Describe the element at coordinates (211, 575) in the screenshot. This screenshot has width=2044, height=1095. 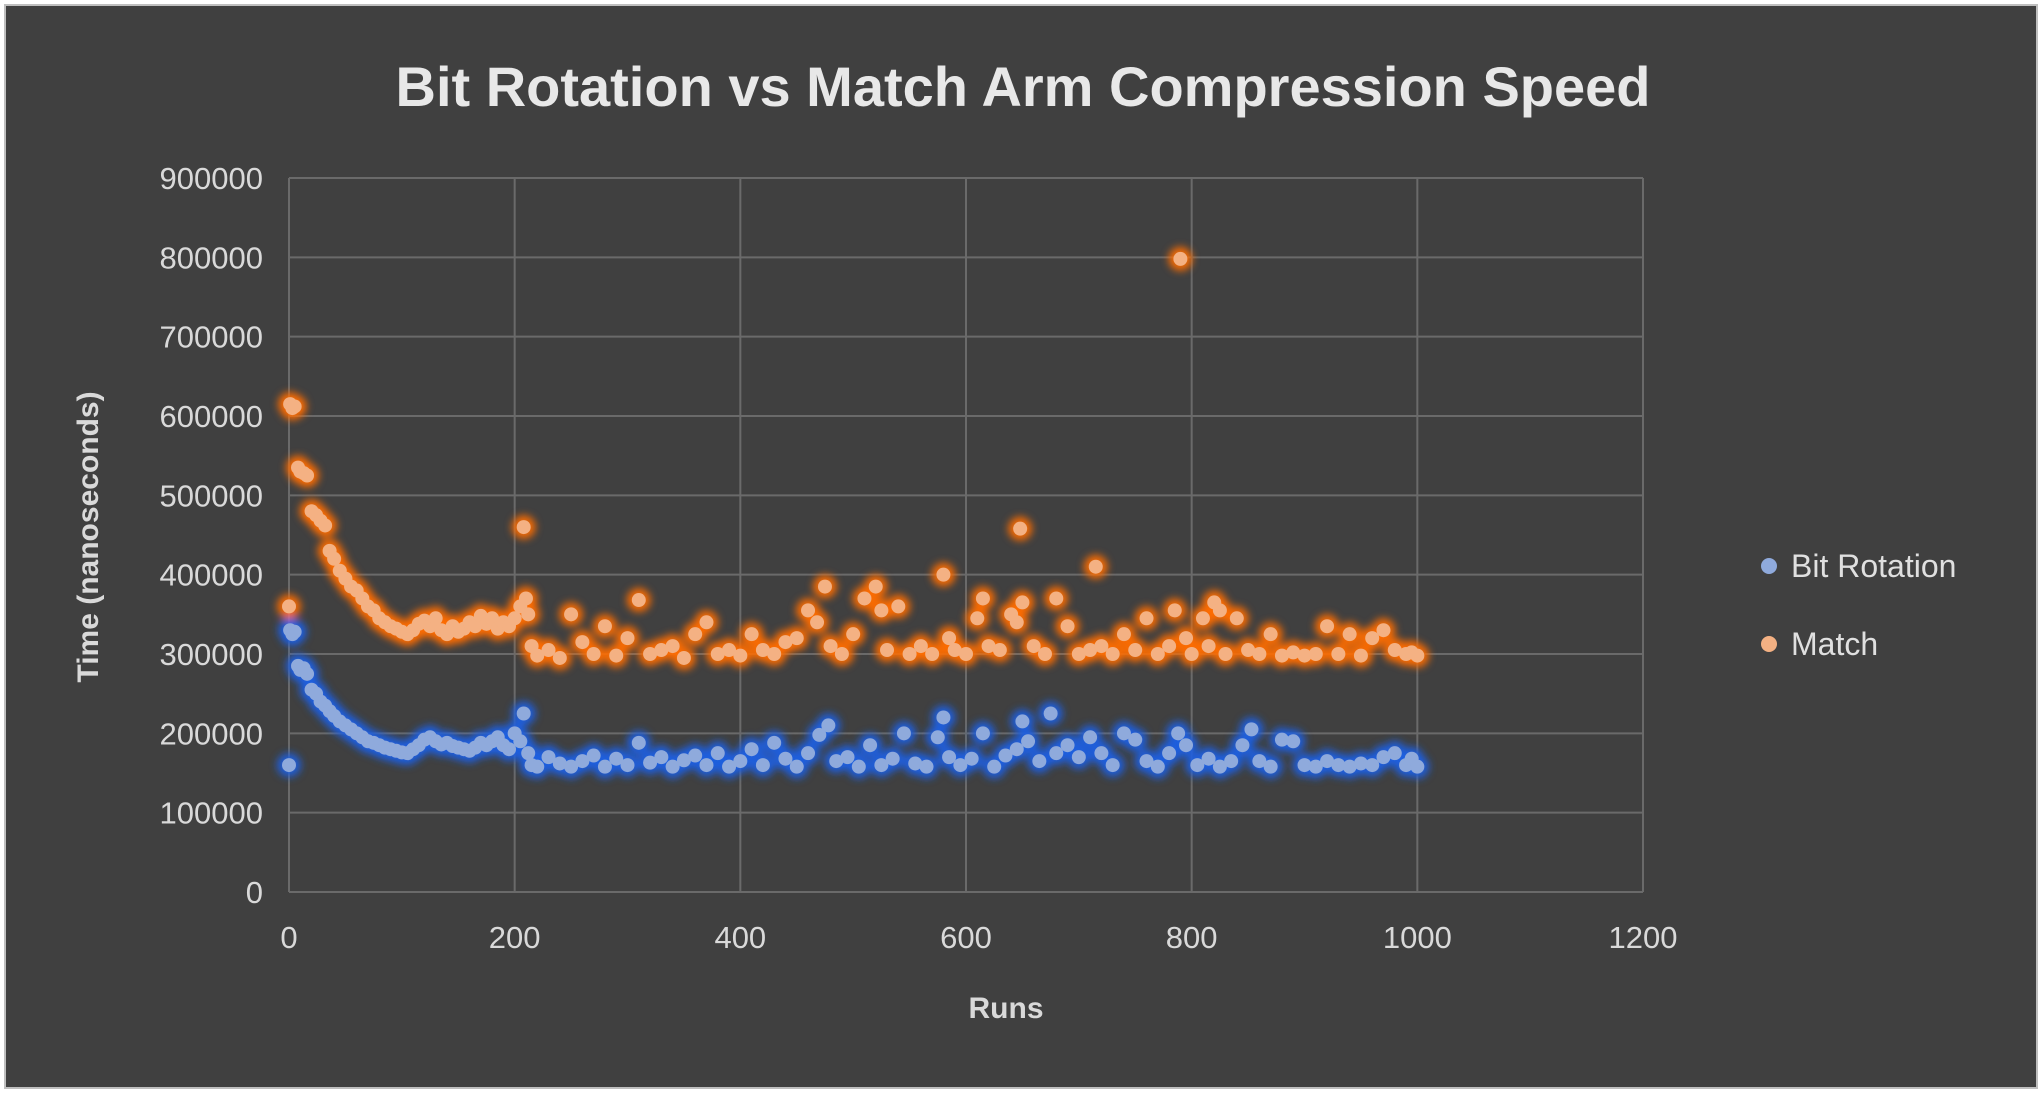
I see `y-tick-label: 400000` at that location.